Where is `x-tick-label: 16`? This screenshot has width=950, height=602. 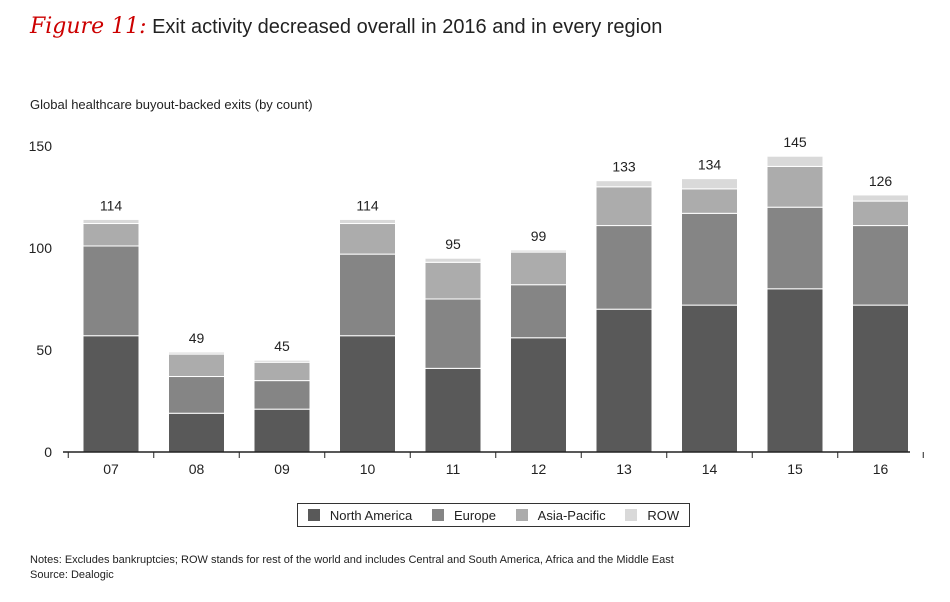
x-tick-label: 16 is located at coordinates (881, 469).